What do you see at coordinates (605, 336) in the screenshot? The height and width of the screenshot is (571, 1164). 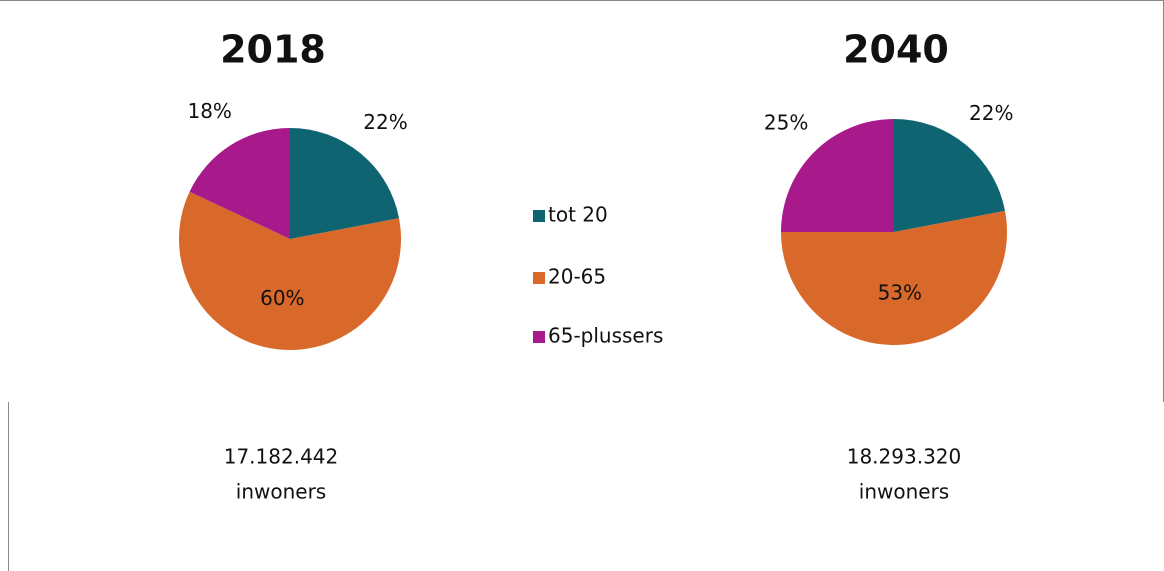 I see `legend-label: 65-plussers` at bounding box center [605, 336].